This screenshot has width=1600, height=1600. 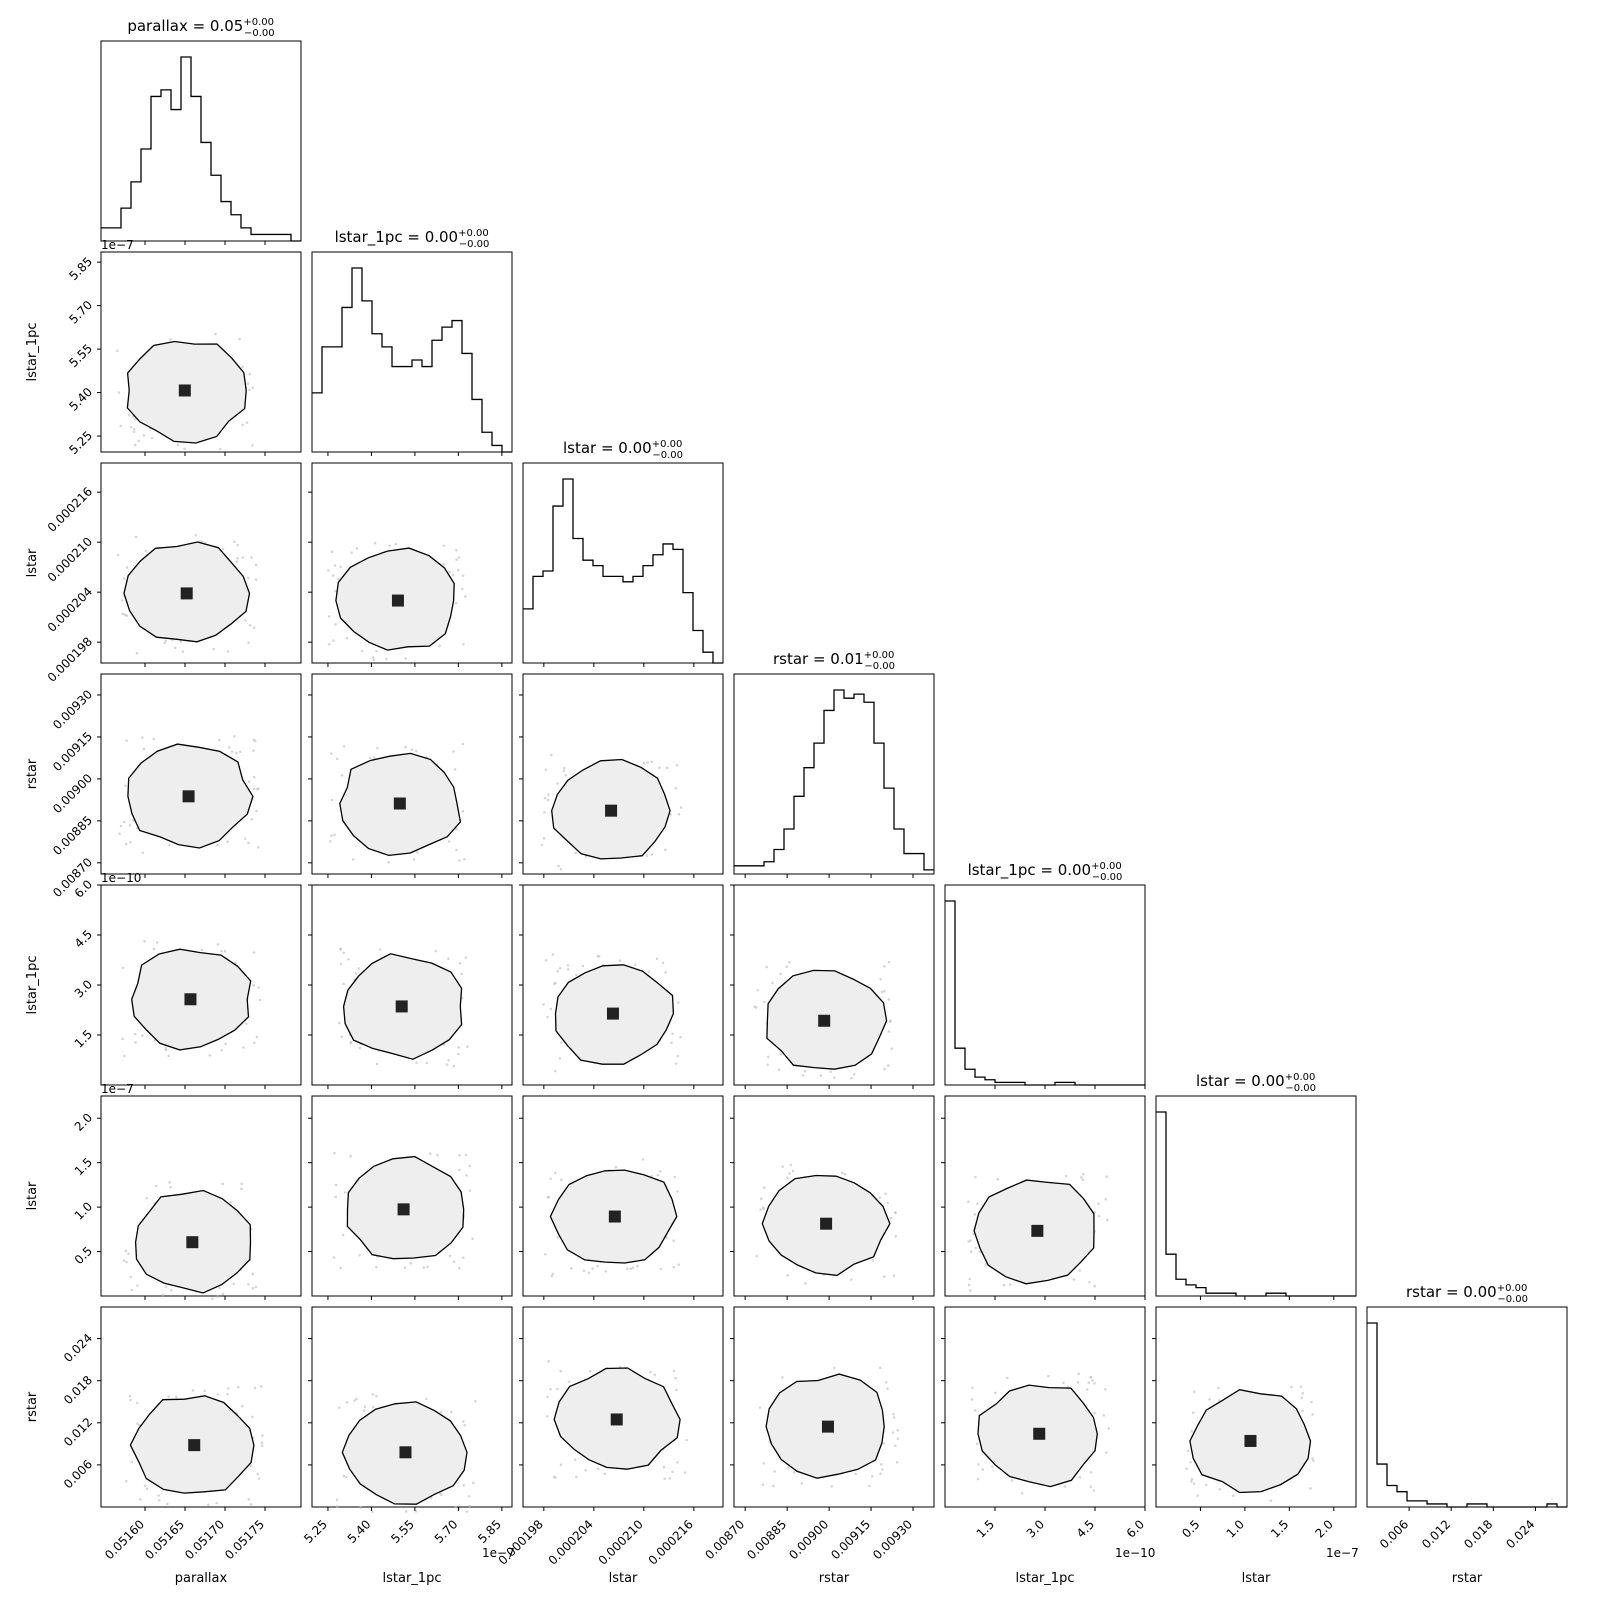 What do you see at coordinates (1135, 1528) in the screenshot?
I see `x-tick-label: 6.0` at bounding box center [1135, 1528].